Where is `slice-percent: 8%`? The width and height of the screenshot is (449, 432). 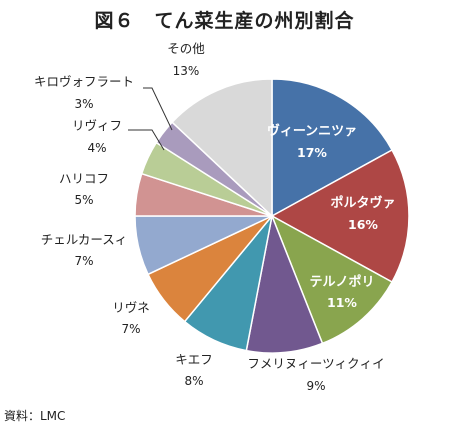
slice-percent: 8% is located at coordinates (193, 381).